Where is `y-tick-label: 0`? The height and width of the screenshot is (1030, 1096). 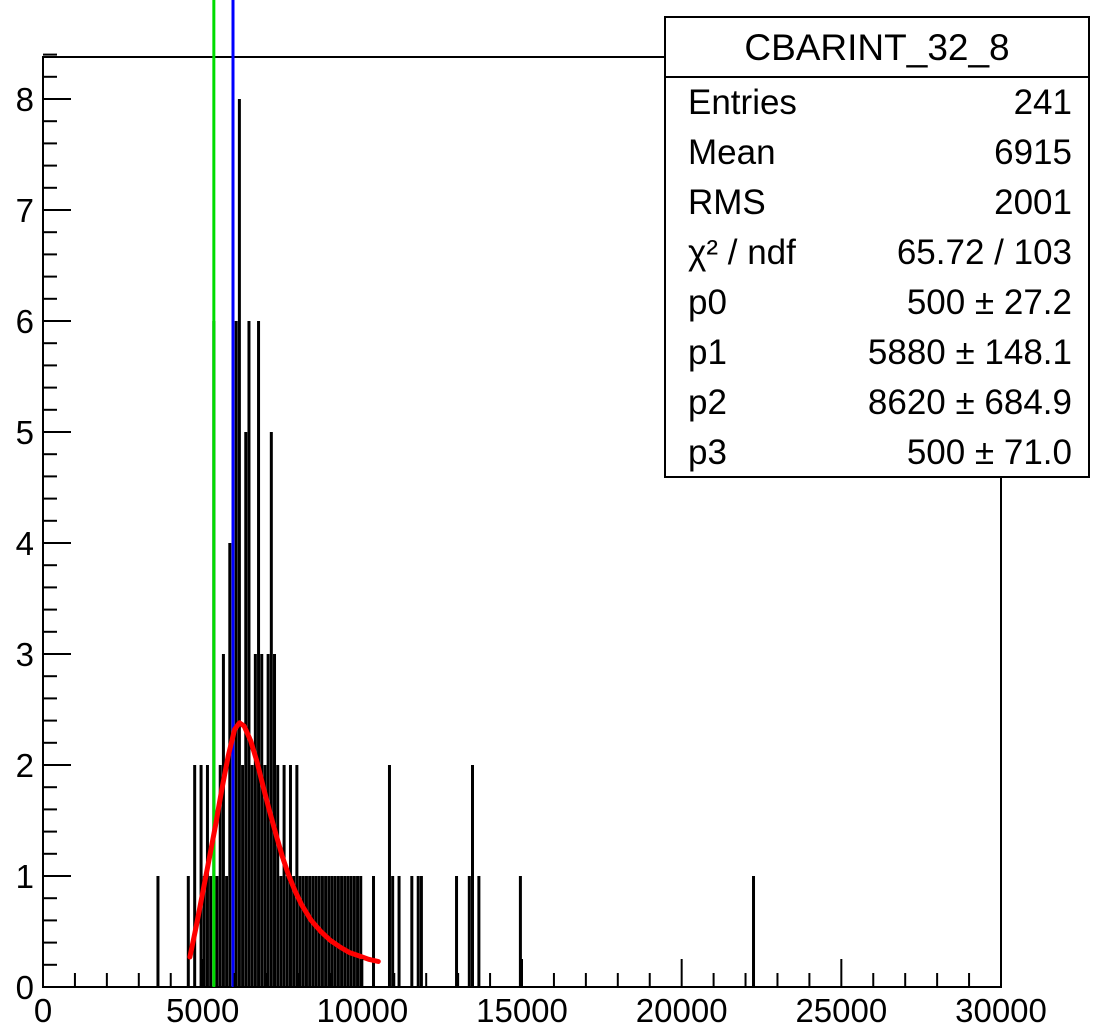 y-tick-label: 0 is located at coordinates (25, 987).